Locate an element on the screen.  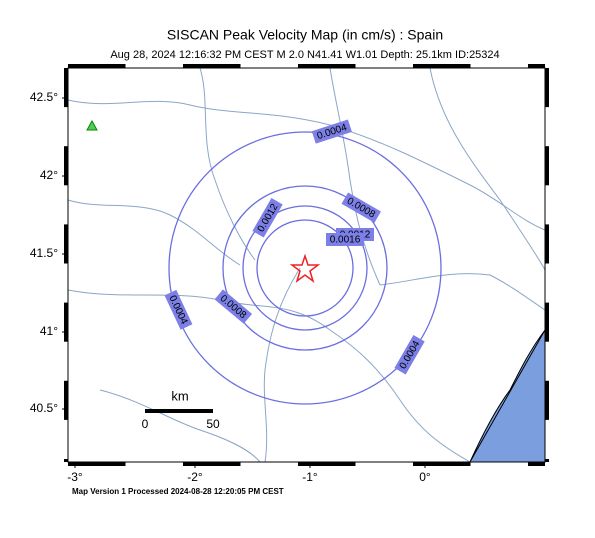
scale-end: 50 is located at coordinates (213, 424).